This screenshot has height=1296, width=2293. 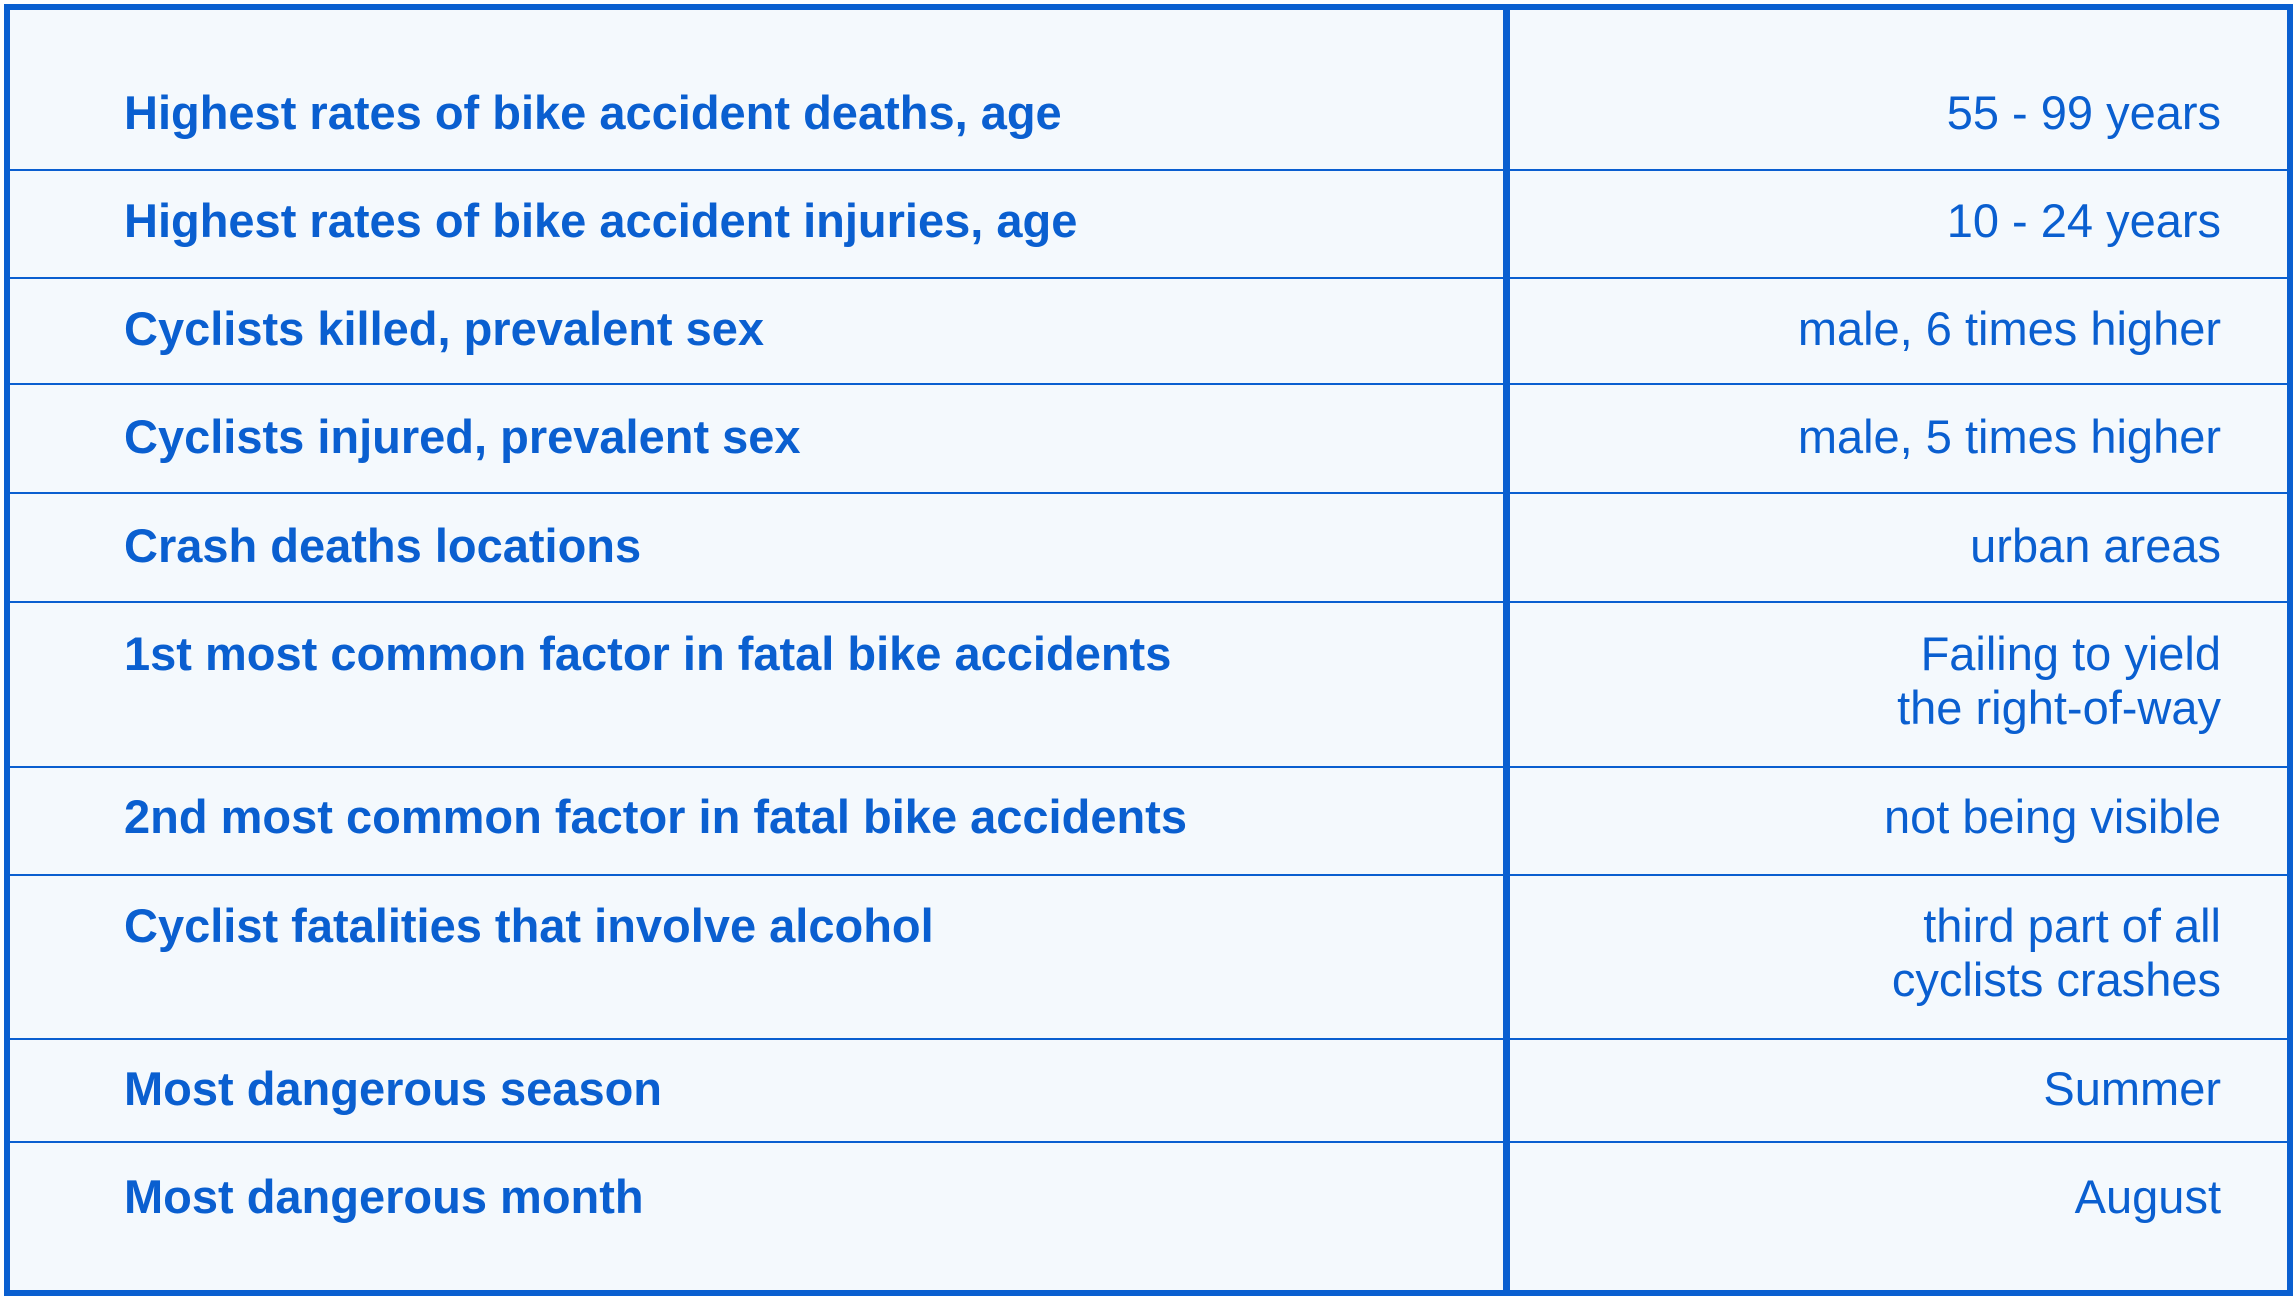 What do you see at coordinates (384, 1196) in the screenshot?
I see `row-label: Most dangerous month` at bounding box center [384, 1196].